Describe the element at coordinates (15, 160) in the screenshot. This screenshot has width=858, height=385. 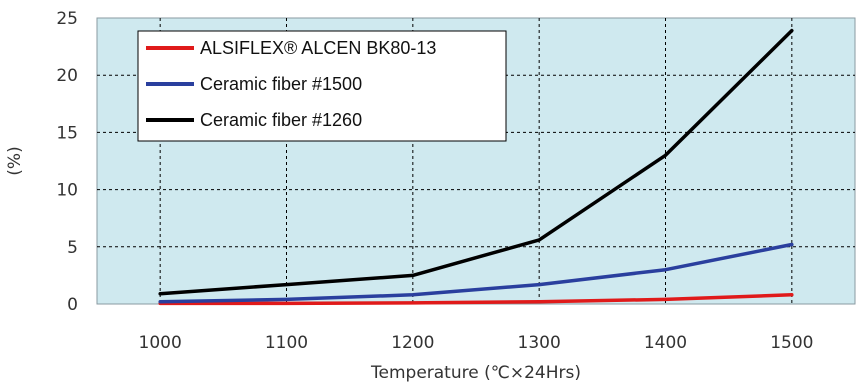
I see `y-axis-title: (%)` at that location.